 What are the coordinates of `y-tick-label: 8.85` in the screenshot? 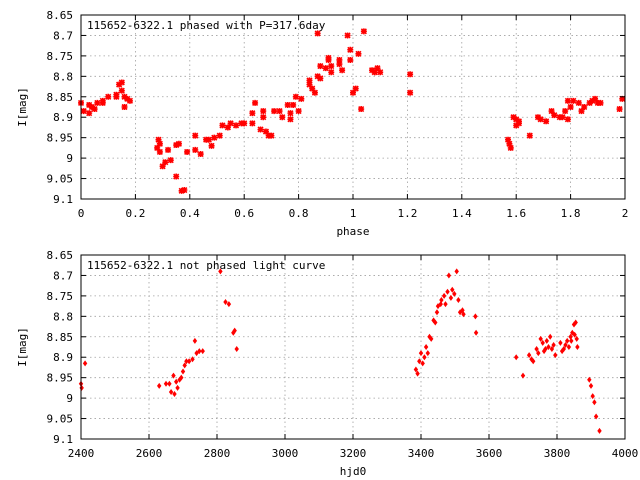 It's located at (60, 337).